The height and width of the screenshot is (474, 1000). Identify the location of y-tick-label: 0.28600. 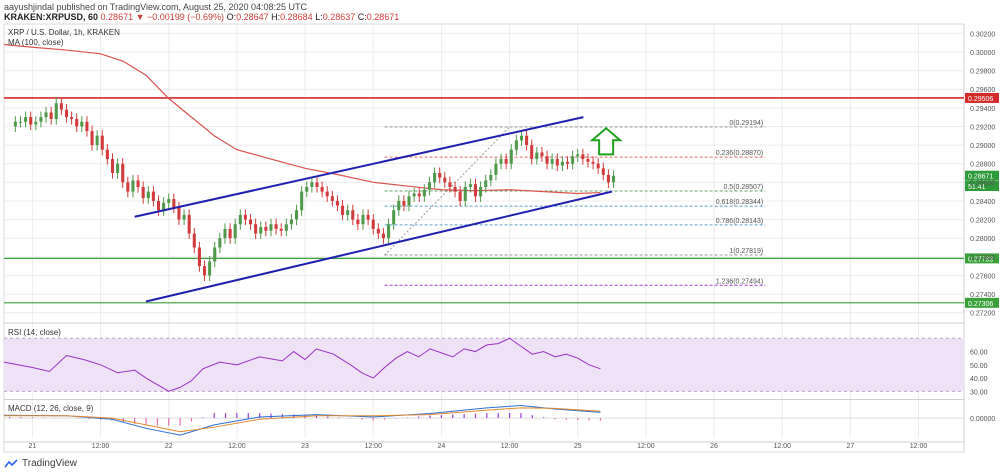
(982, 183).